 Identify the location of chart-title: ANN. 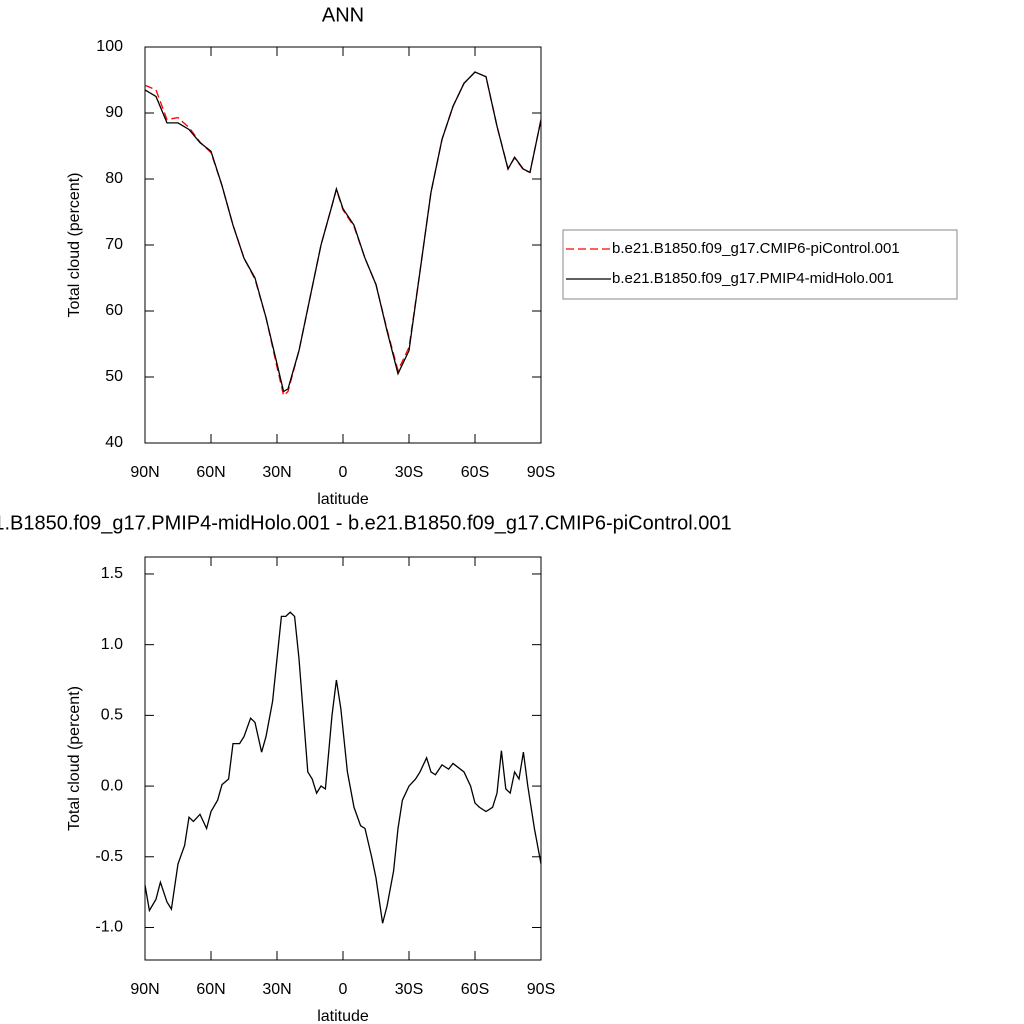
(343, 15).